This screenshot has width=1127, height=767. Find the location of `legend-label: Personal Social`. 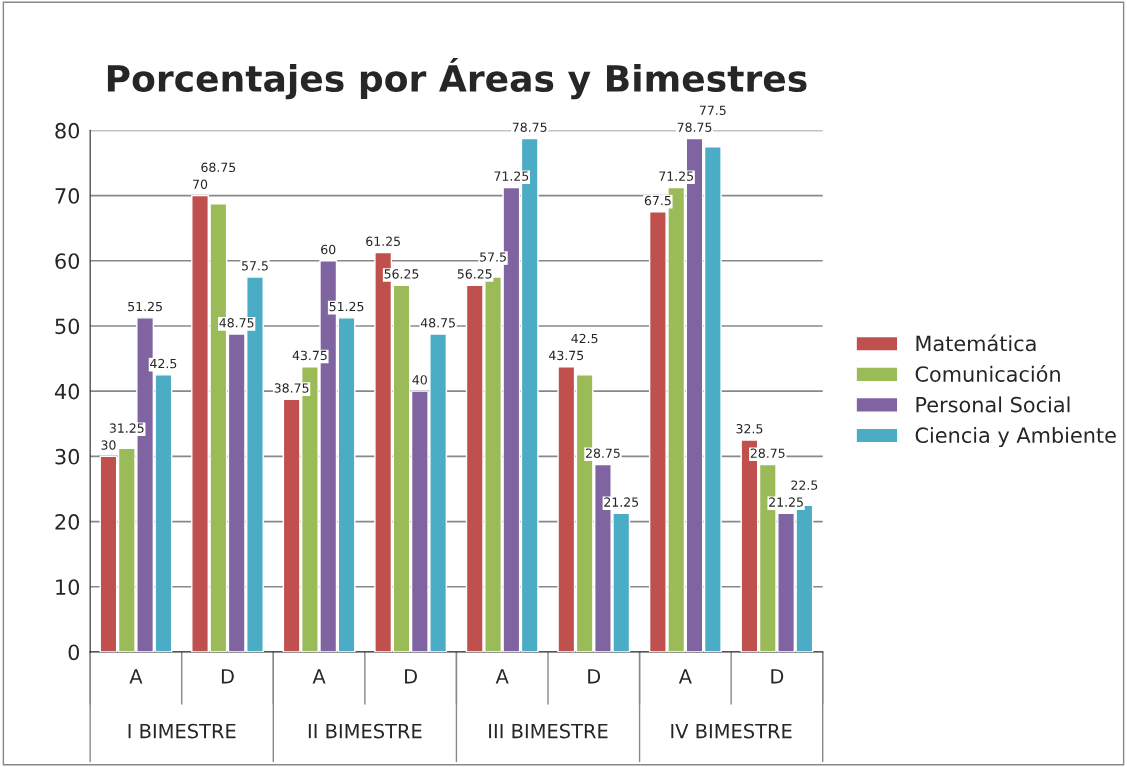

legend-label: Personal Social is located at coordinates (993, 404).